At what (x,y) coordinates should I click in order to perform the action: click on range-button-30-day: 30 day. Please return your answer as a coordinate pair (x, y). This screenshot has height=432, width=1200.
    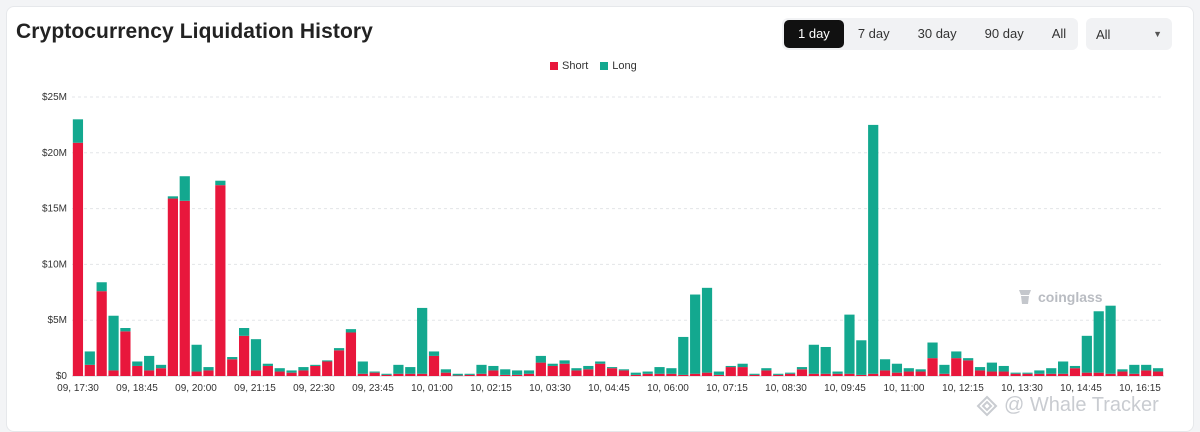
    Looking at the image, I should click on (937, 33).